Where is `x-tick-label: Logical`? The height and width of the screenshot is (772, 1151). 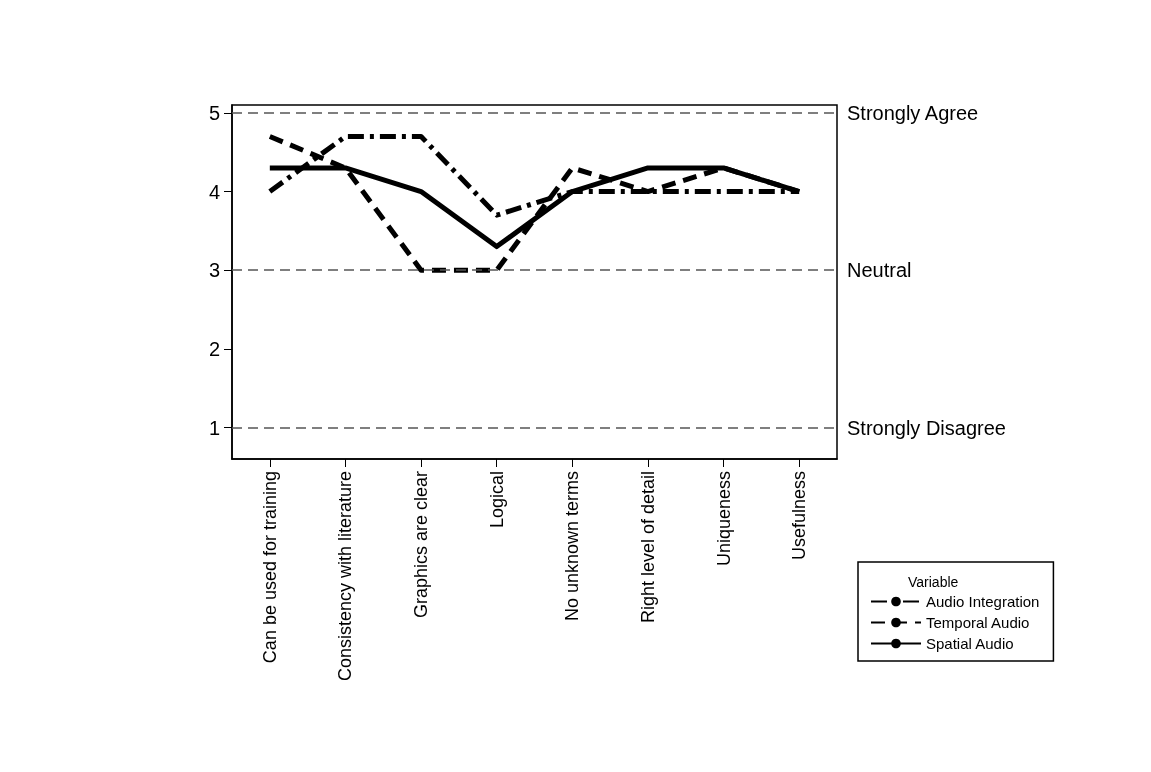 x-tick-label: Logical is located at coordinates (496, 500).